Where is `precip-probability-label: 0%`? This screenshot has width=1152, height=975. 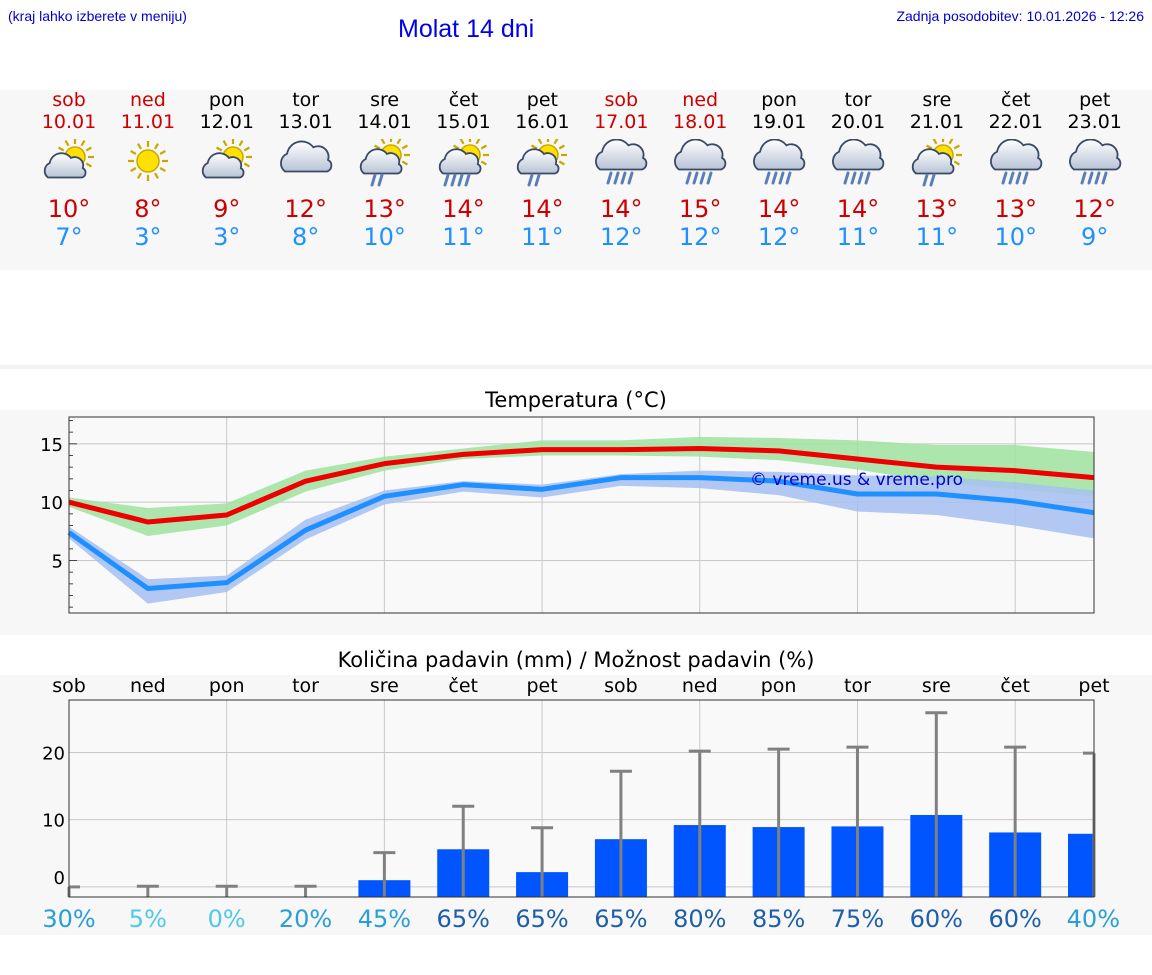 precip-probability-label: 0% is located at coordinates (227, 919).